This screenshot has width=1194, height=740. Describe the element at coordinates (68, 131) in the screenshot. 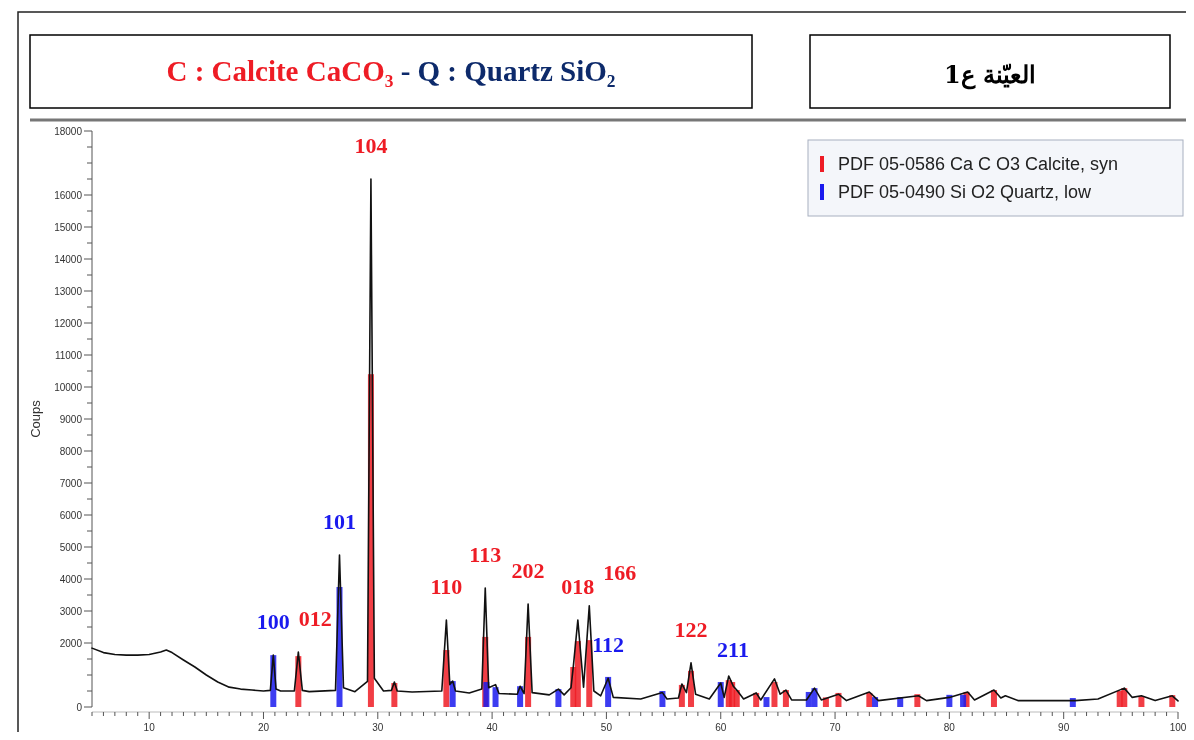

I see `y-tick-label: 18000` at that location.